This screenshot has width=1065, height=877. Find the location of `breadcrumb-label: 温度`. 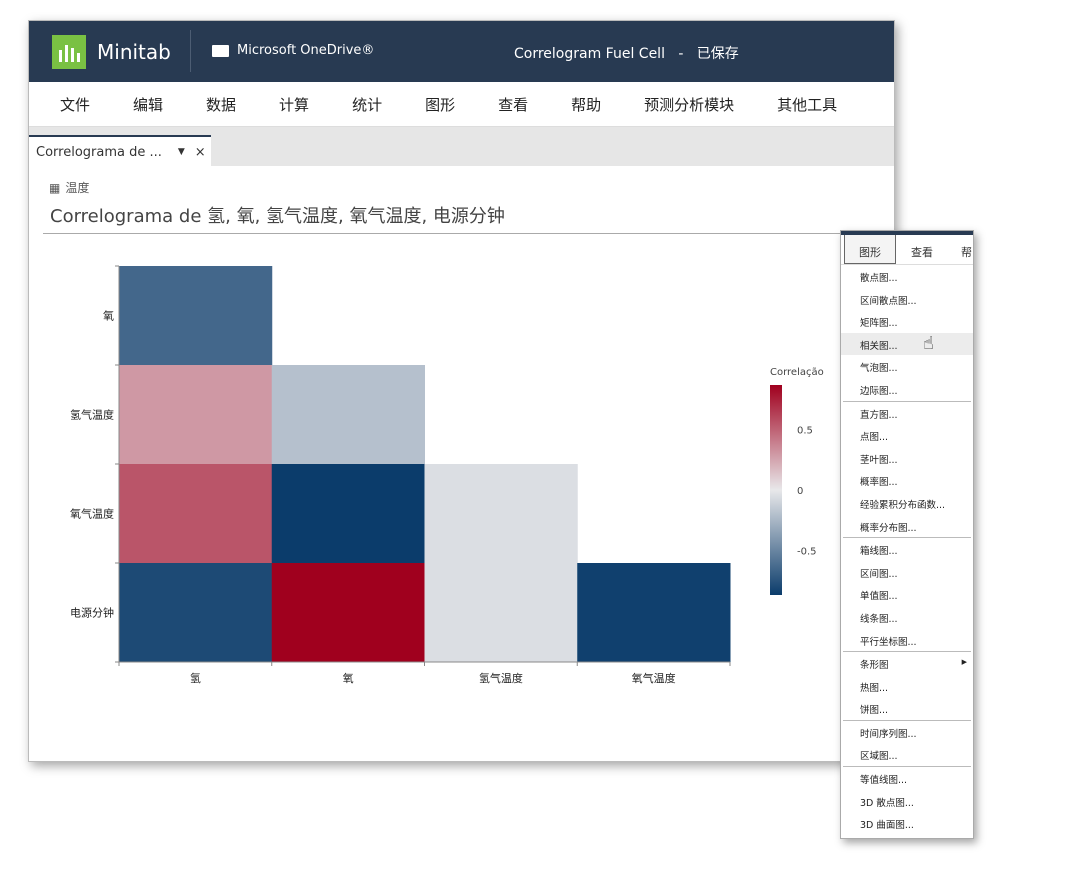

breadcrumb-label: 温度 is located at coordinates (77, 188).